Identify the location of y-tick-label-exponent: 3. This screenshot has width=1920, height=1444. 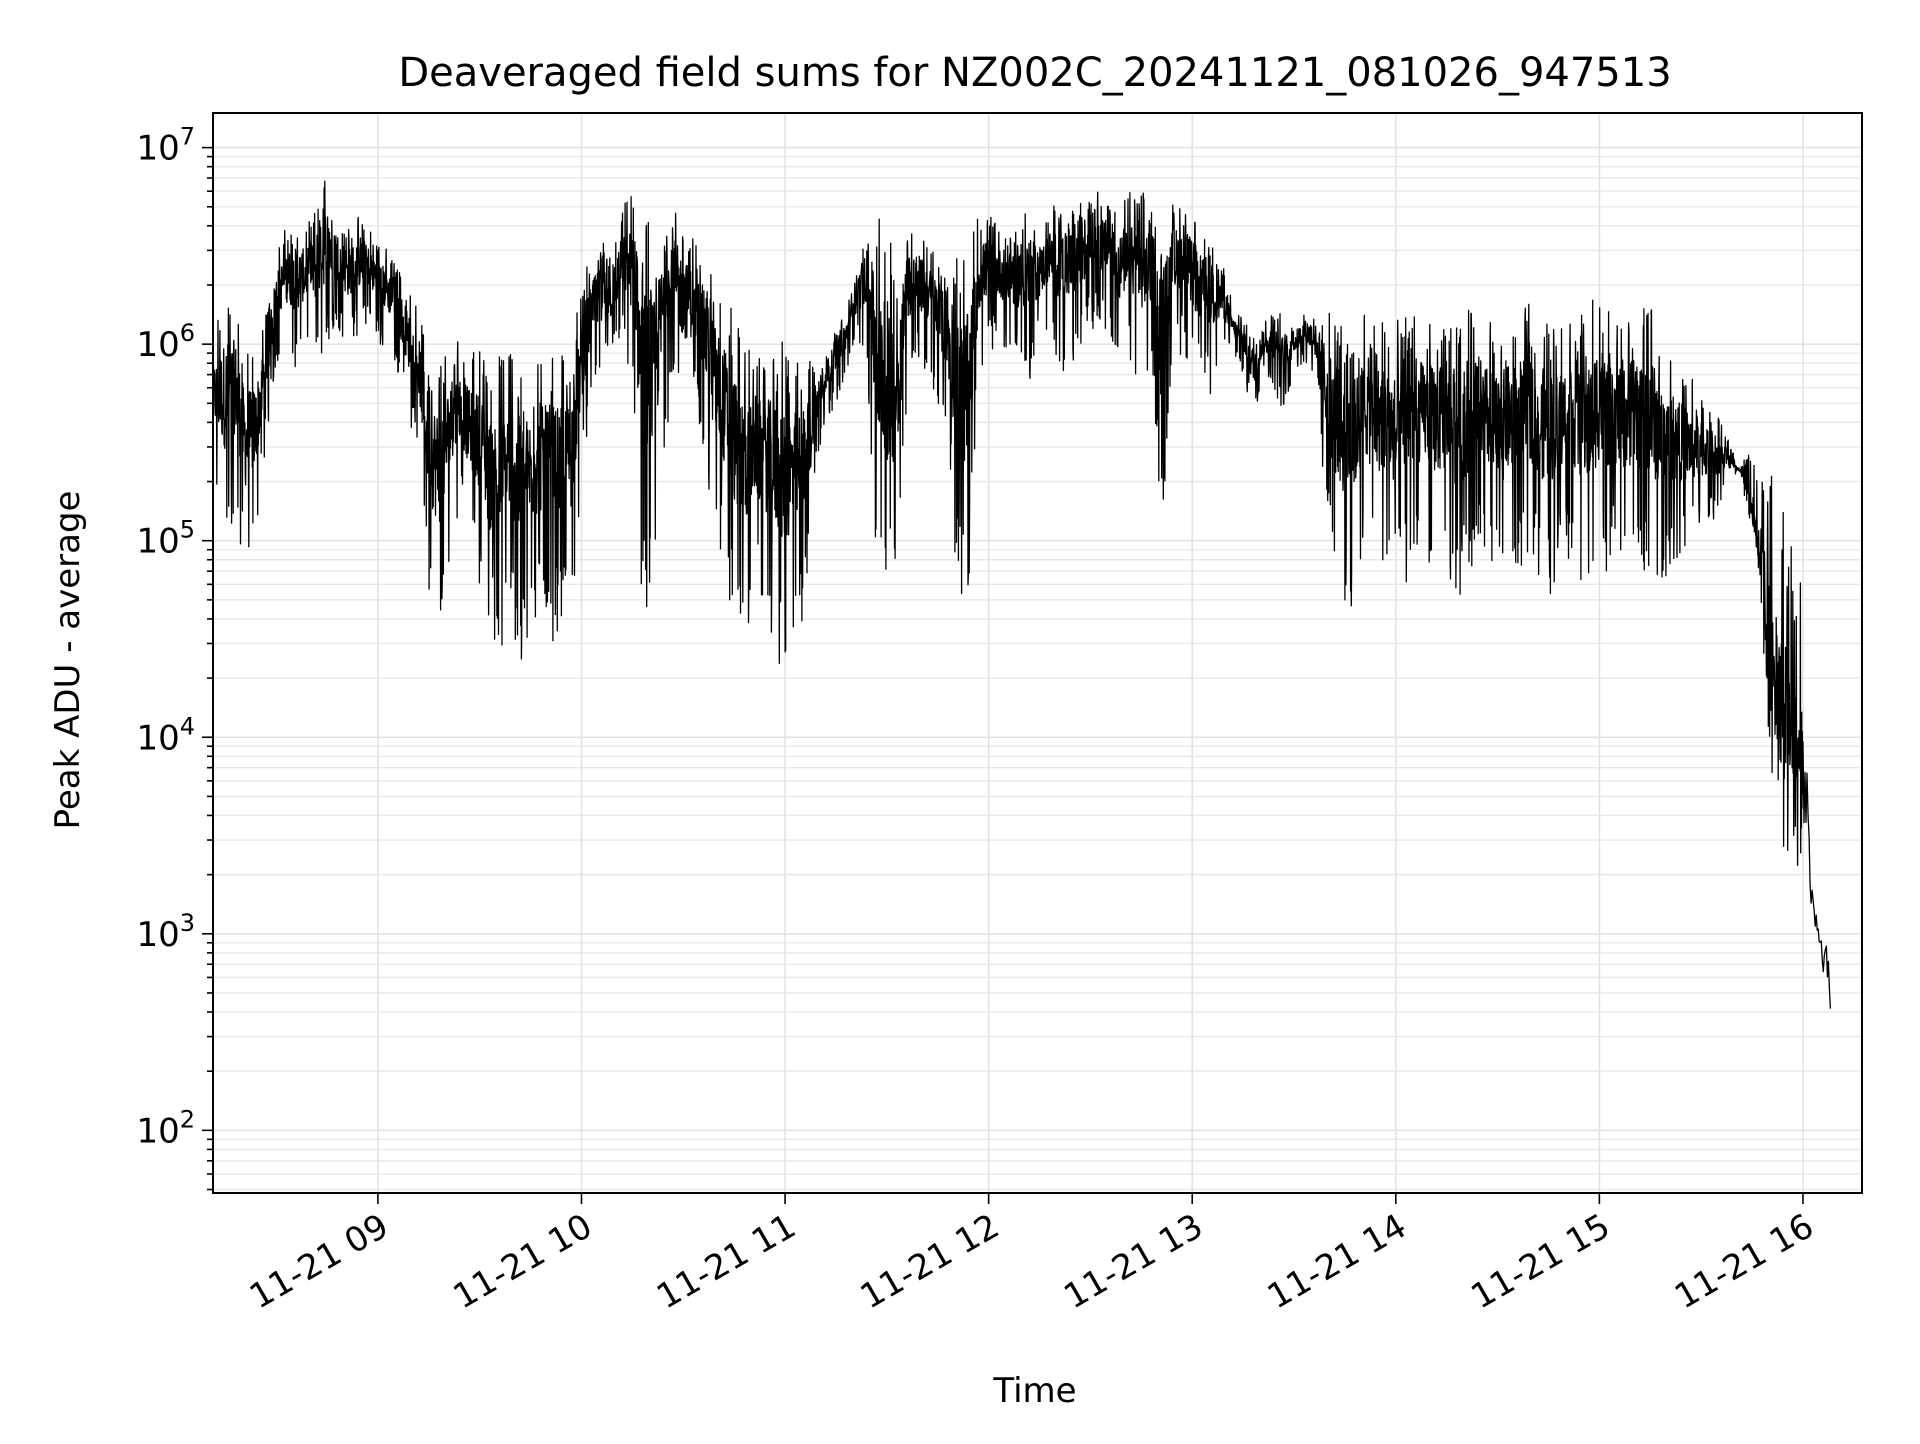
(187, 923).